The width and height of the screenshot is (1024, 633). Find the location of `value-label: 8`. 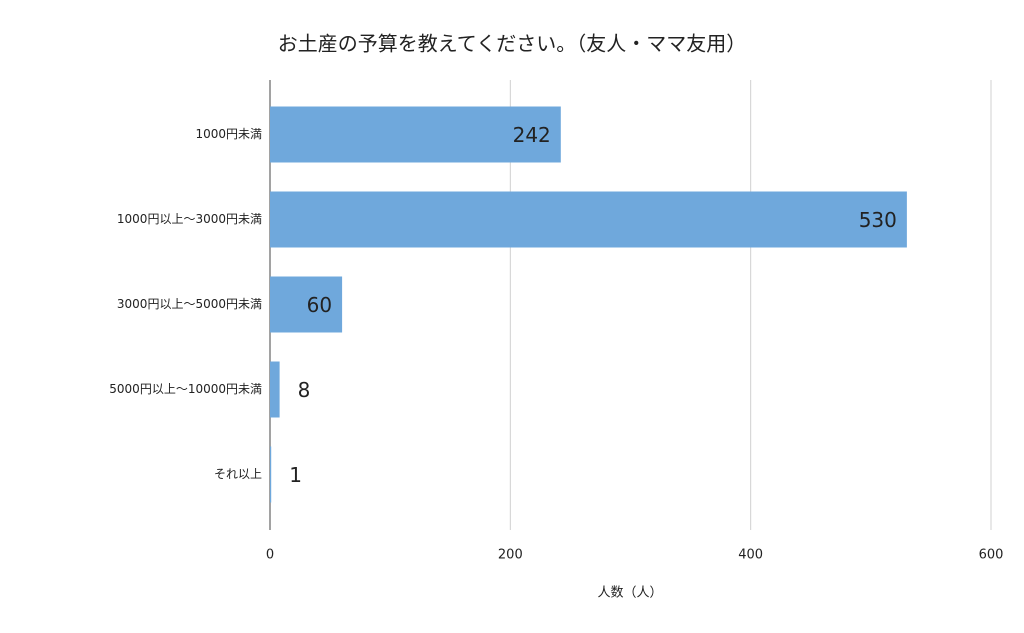

value-label: 8 is located at coordinates (304, 390).